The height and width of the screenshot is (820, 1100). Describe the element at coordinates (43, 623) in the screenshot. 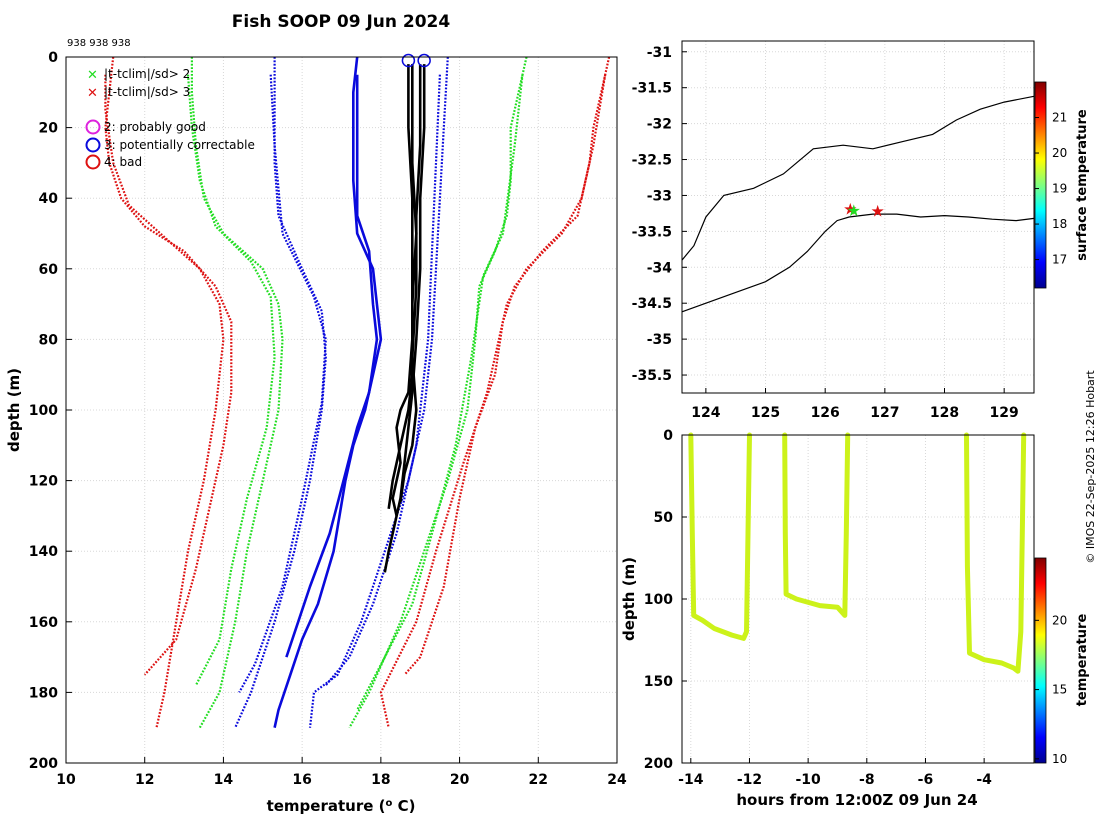

I see `profile-y-tick-label: 160` at that location.